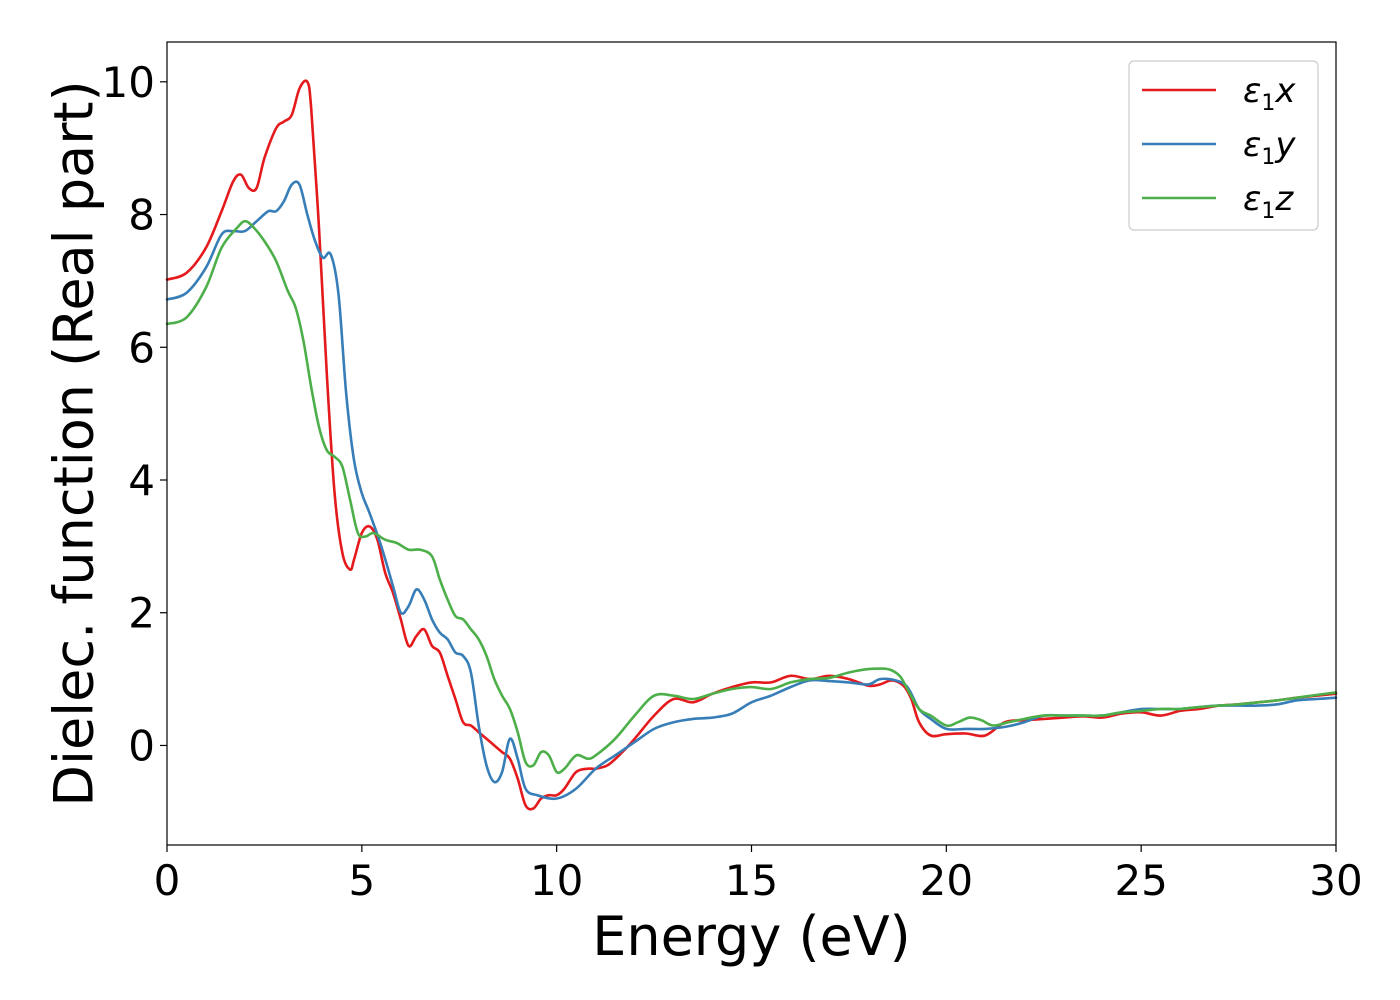 The width and height of the screenshot is (1400, 1000). Describe the element at coordinates (1335, 880) in the screenshot. I see `x-tick-label: 30` at that location.